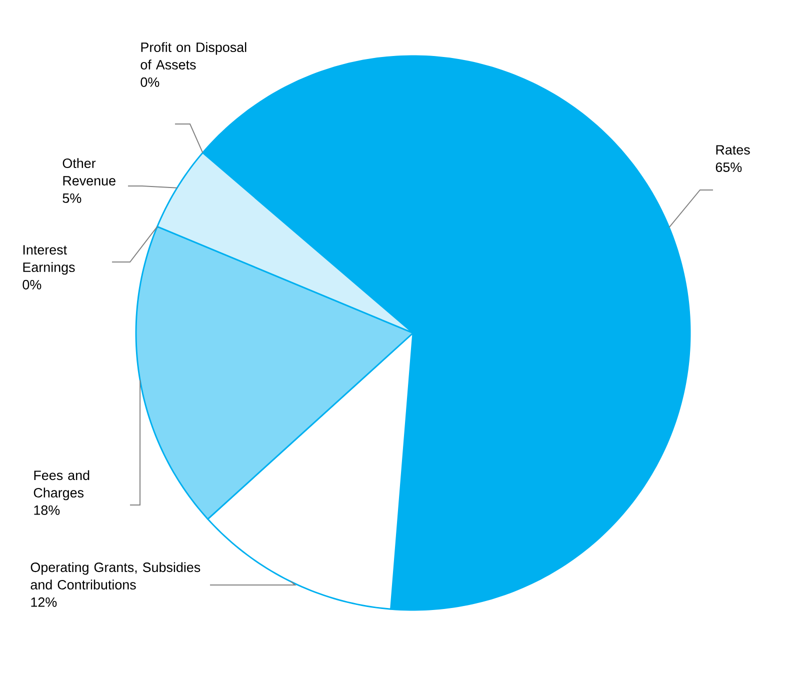  What do you see at coordinates (49, 260) in the screenshot?
I see `category-label: Interest Earnings` at bounding box center [49, 260].